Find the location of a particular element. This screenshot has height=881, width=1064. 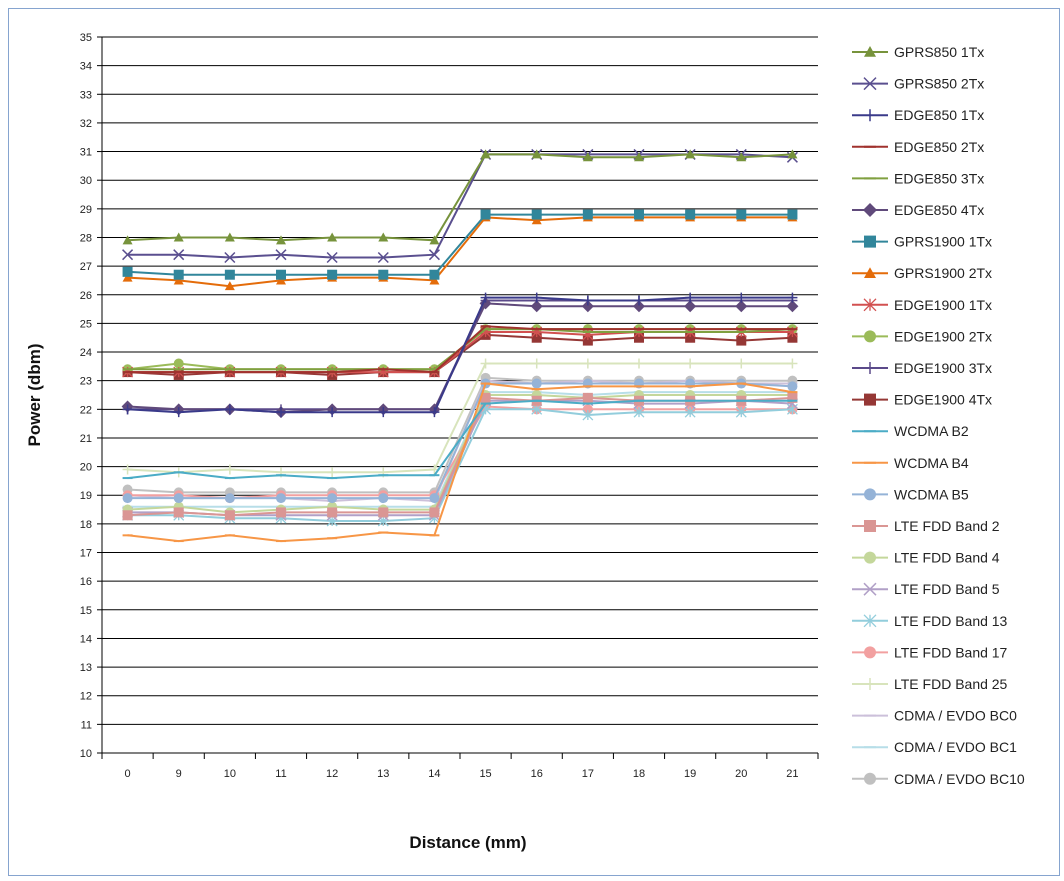

legend-entry: GPRS850 1Tx is located at coordinates (918, 52).